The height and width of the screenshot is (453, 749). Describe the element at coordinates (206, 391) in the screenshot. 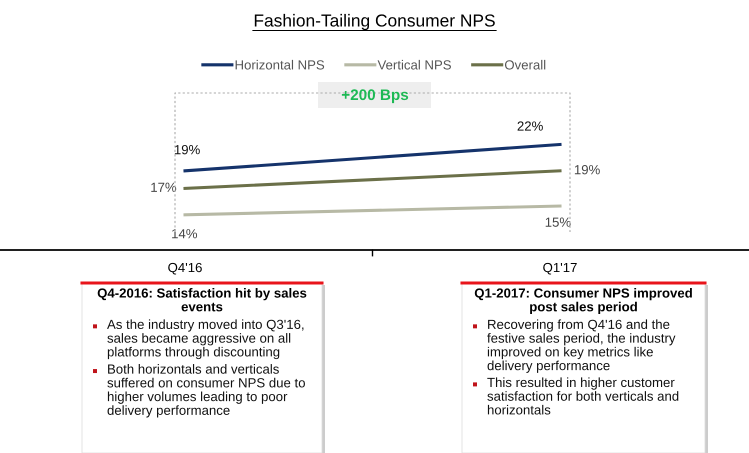

I see `text: Both horizontals and verticals suffered on consumer NPS due to higher volumes leading to poor delivery performance` at that location.